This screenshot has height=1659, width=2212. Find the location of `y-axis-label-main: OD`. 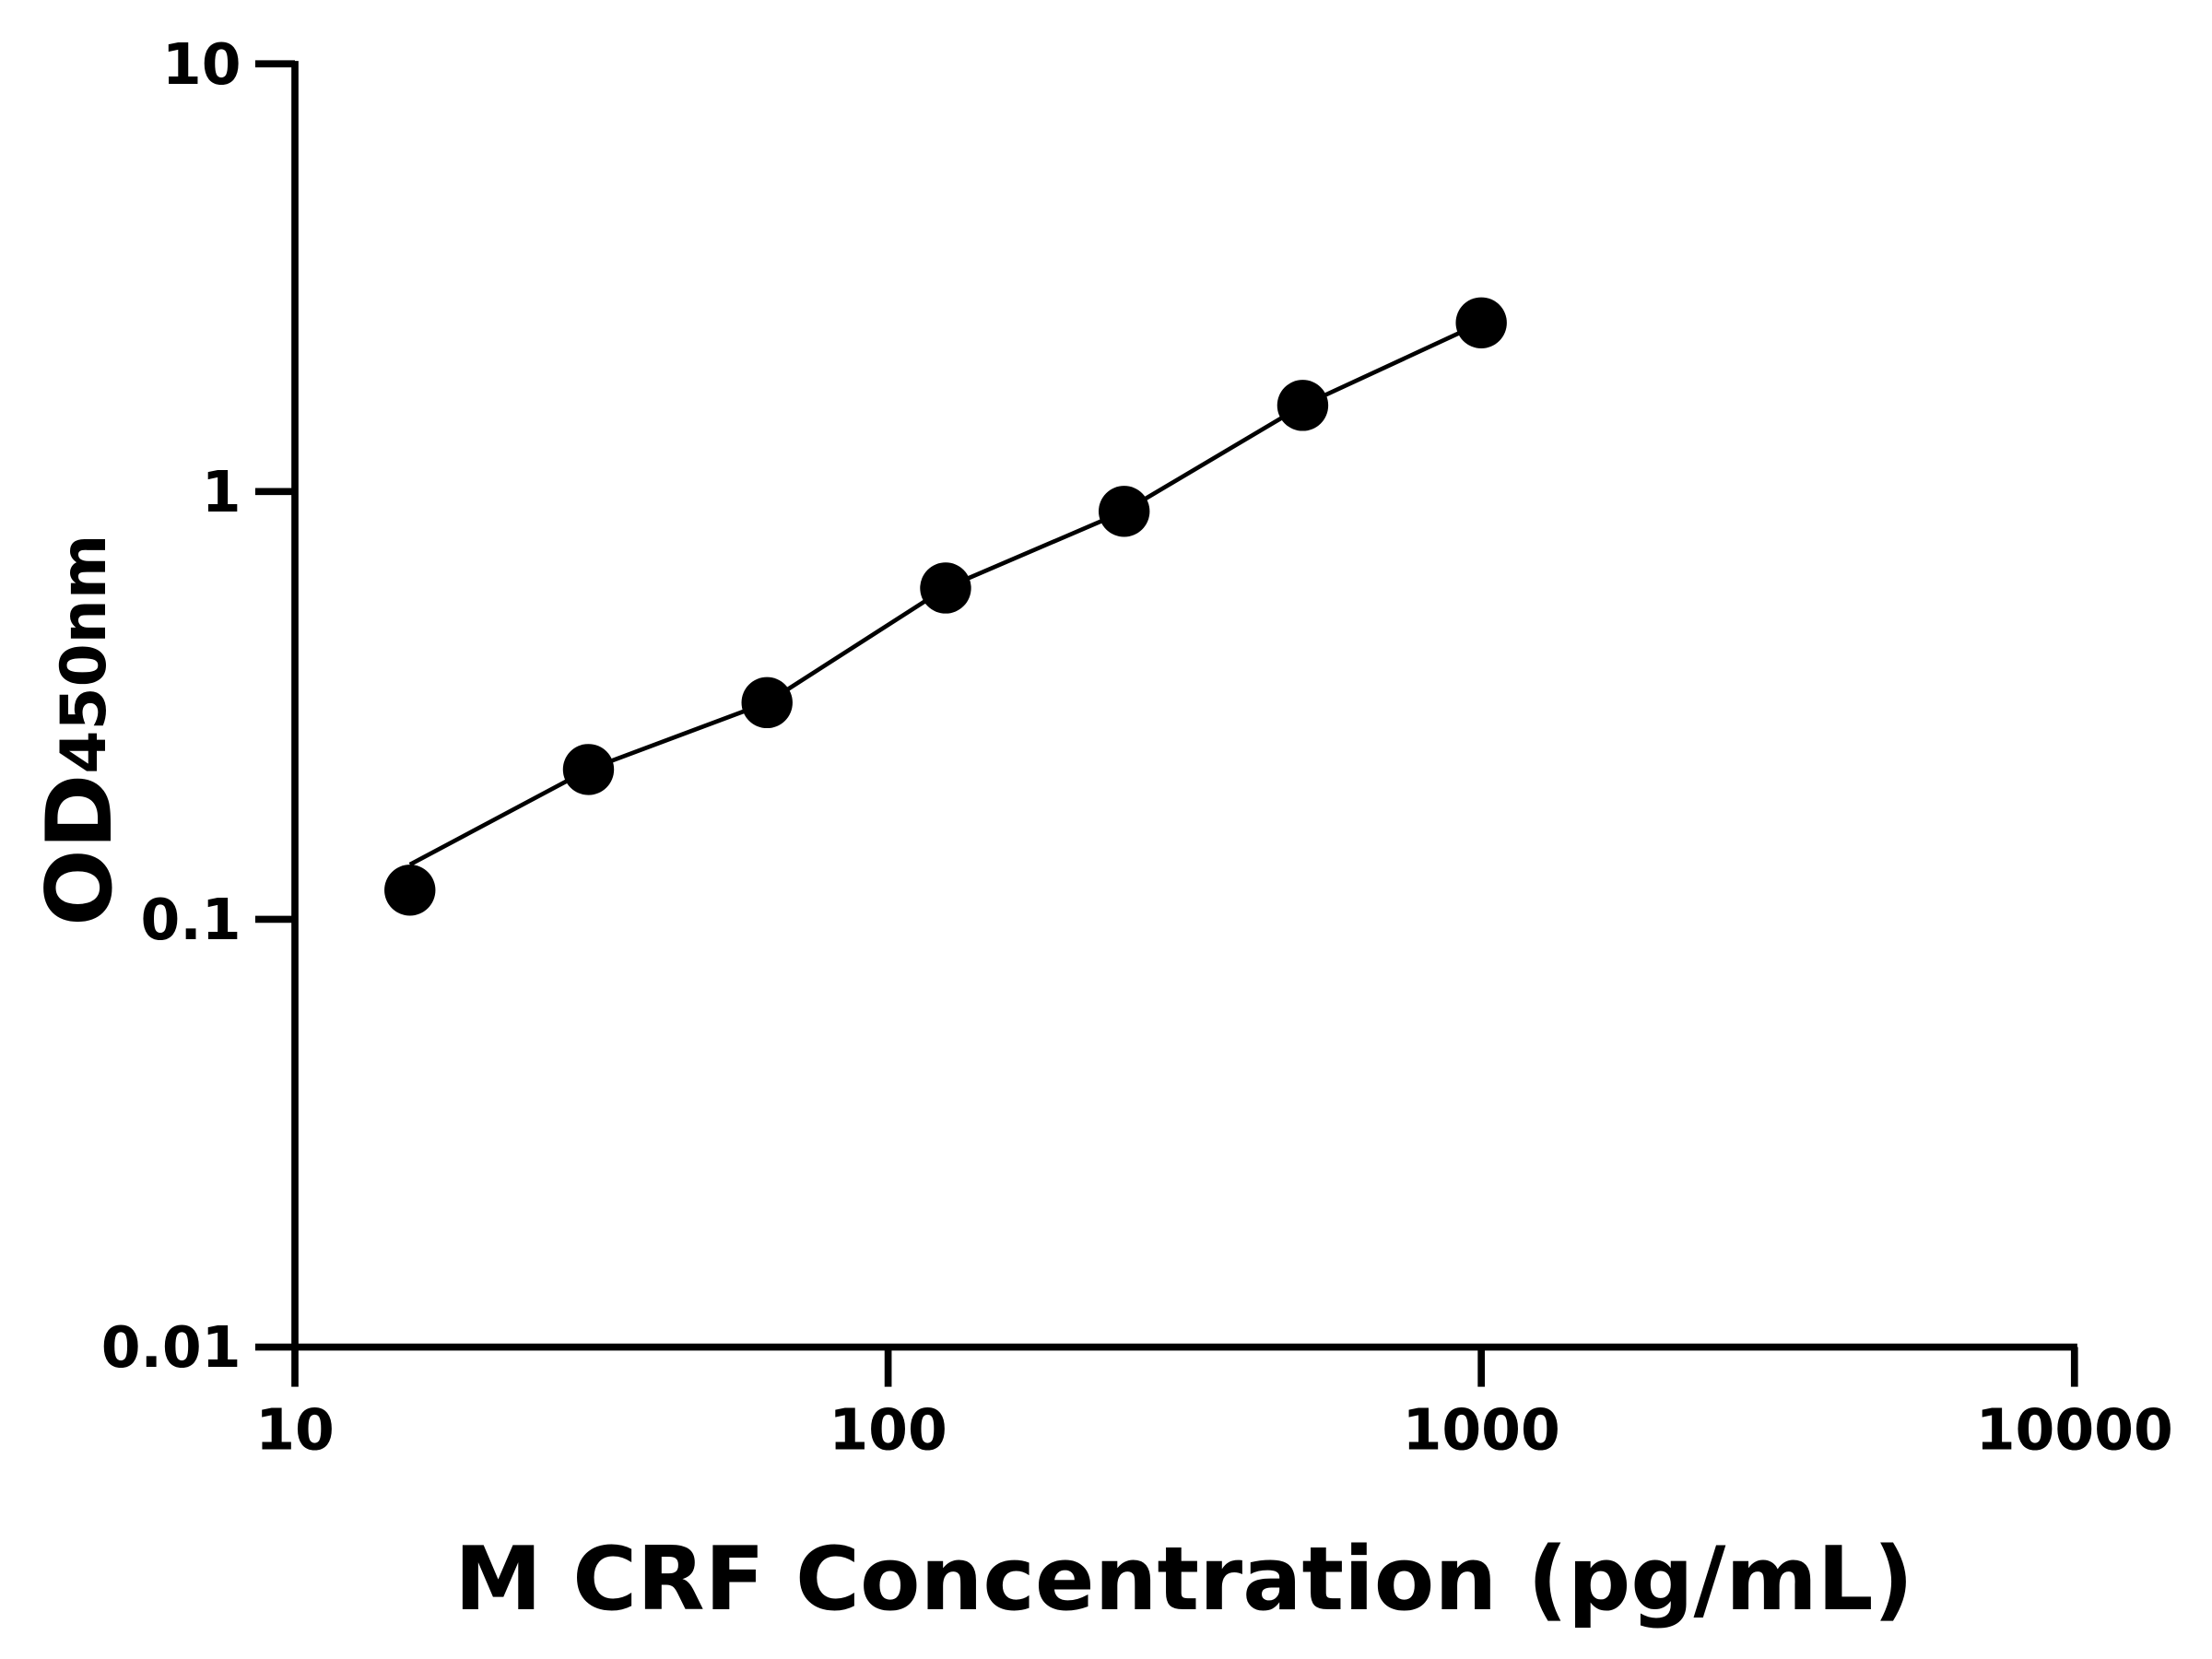

y-axis-label-main: OD is located at coordinates (80, 850).